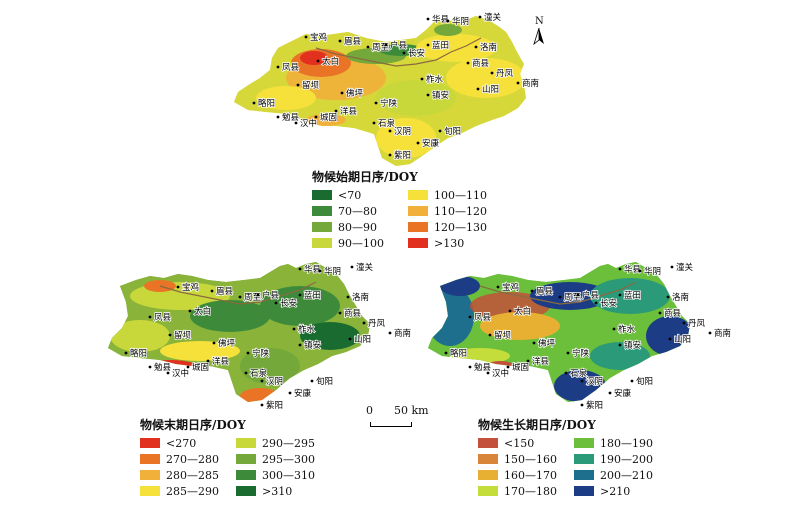 This screenshot has width=800, height=508. Describe the element at coordinates (402, 333) in the screenshot. I see `place-label: 商南` at that location.